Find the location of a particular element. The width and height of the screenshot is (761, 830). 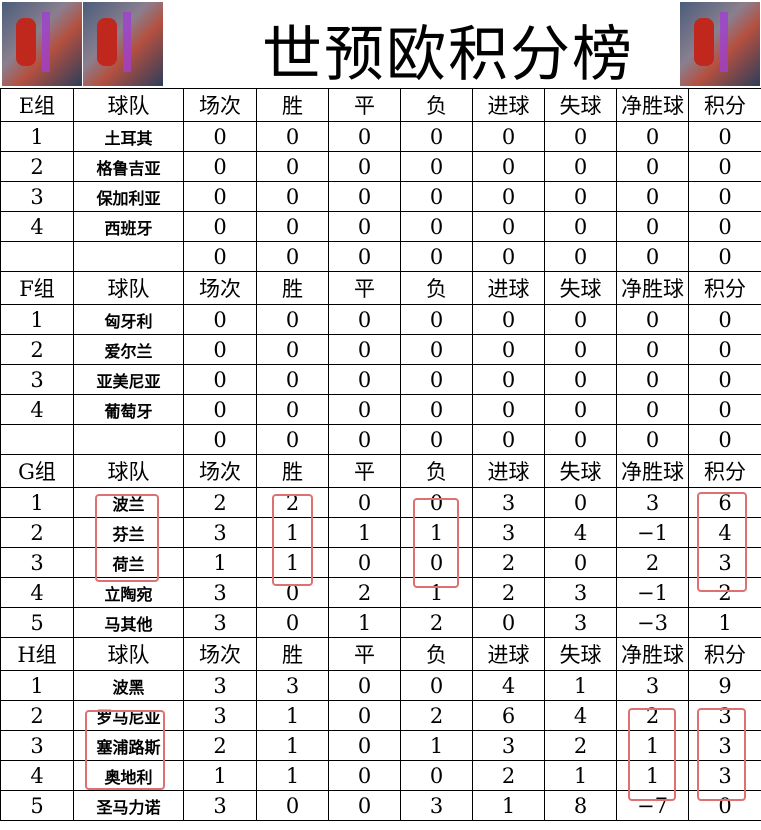

highlight-box is located at coordinates (722, 542).